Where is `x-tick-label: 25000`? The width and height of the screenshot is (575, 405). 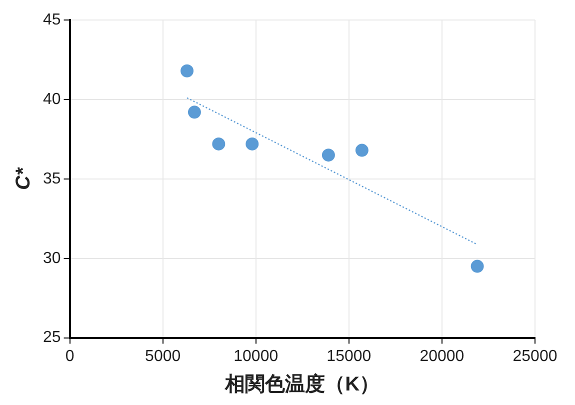
x-tick-label: 25000 is located at coordinates (535, 356).